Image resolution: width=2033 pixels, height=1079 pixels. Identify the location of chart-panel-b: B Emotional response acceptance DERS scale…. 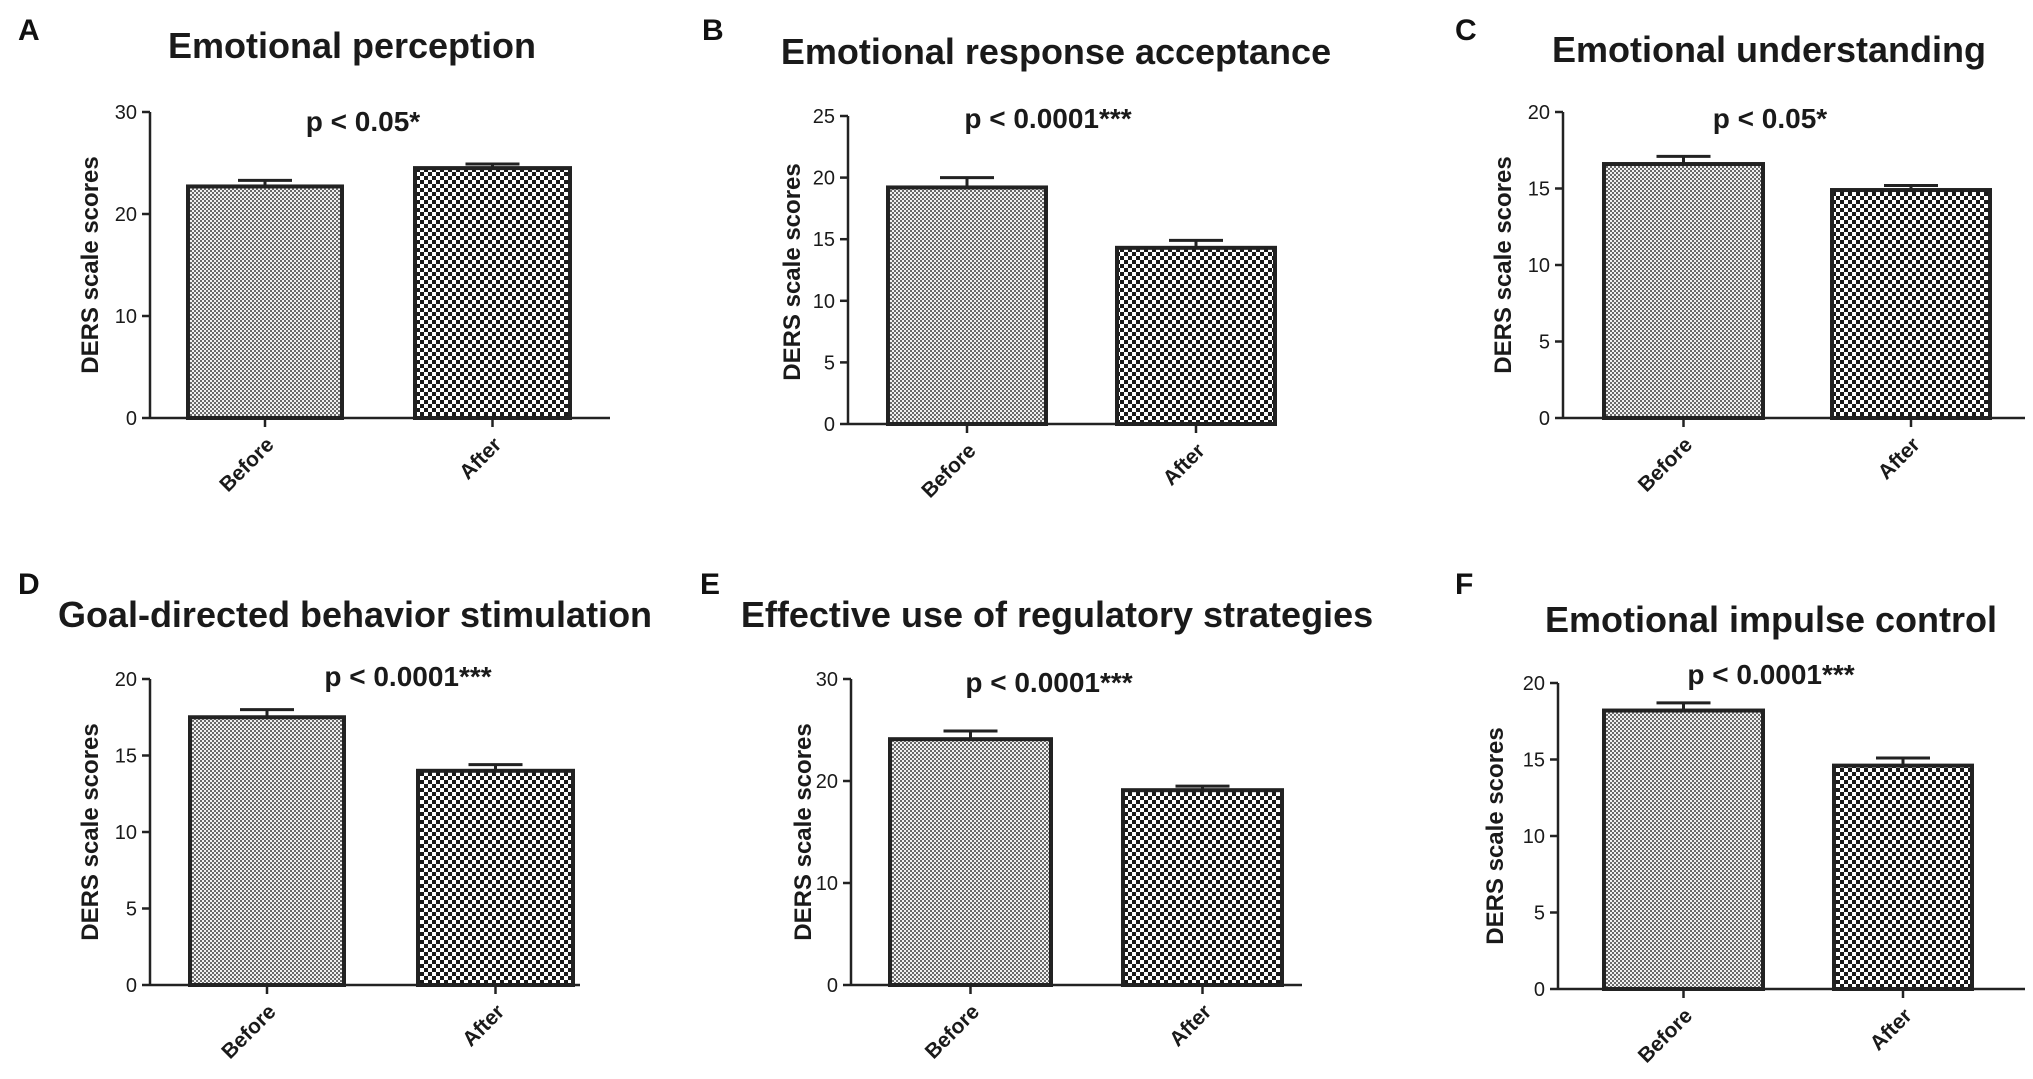
(1016, 258).